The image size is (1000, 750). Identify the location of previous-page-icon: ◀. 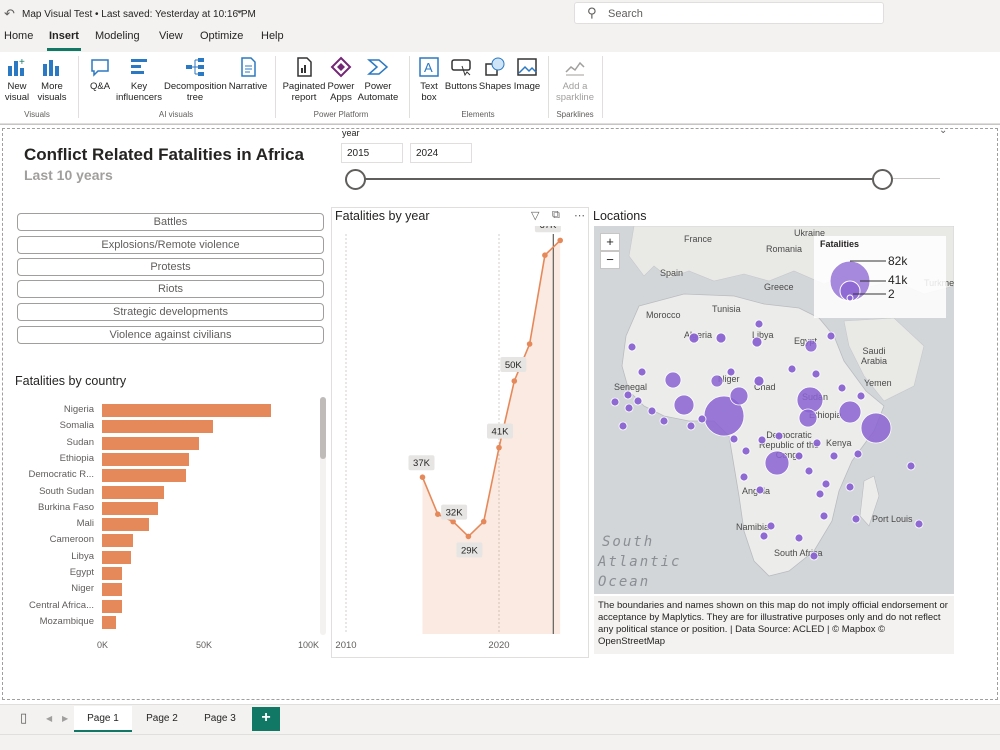
(49, 718).